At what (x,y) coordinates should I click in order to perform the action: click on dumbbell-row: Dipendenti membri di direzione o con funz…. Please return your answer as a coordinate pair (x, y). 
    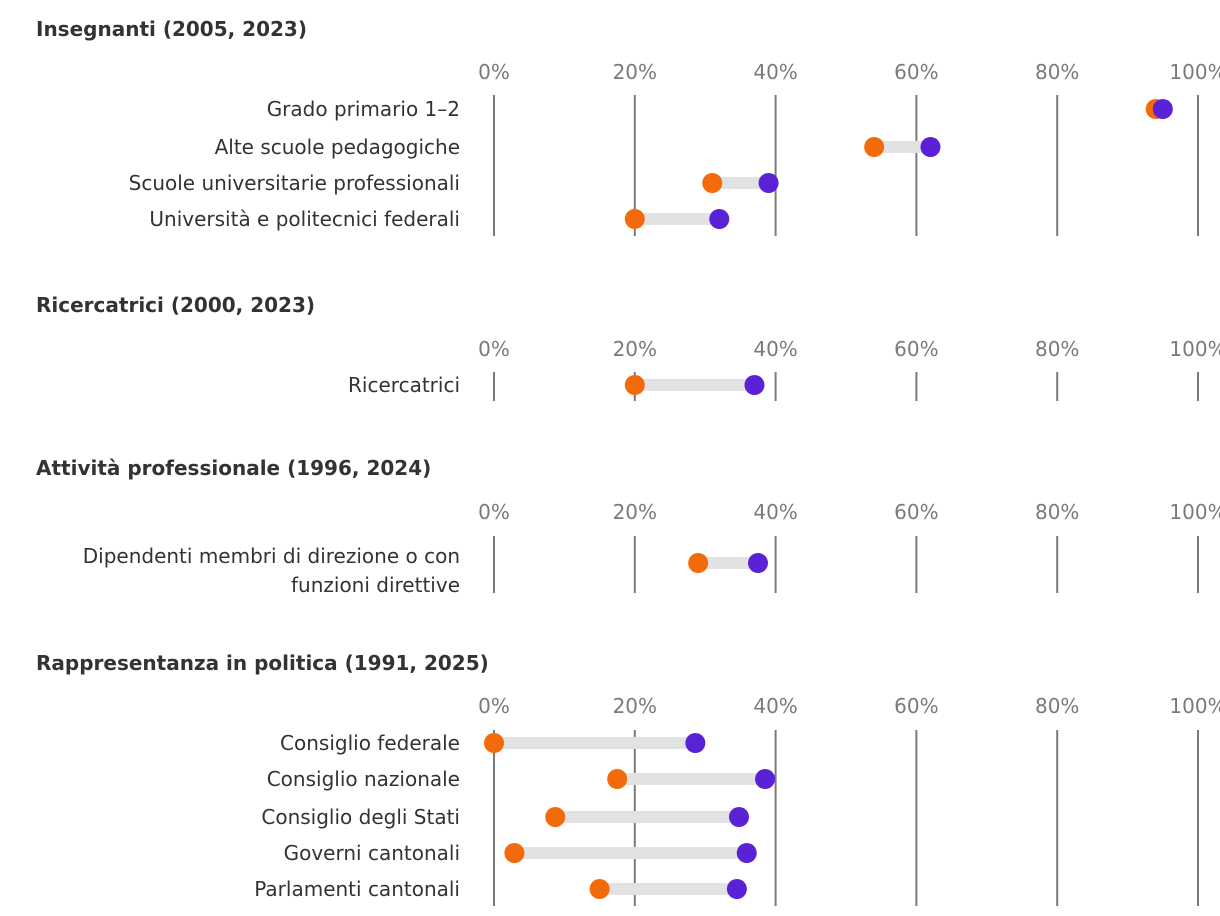
    Looking at the image, I should click on (425, 570).